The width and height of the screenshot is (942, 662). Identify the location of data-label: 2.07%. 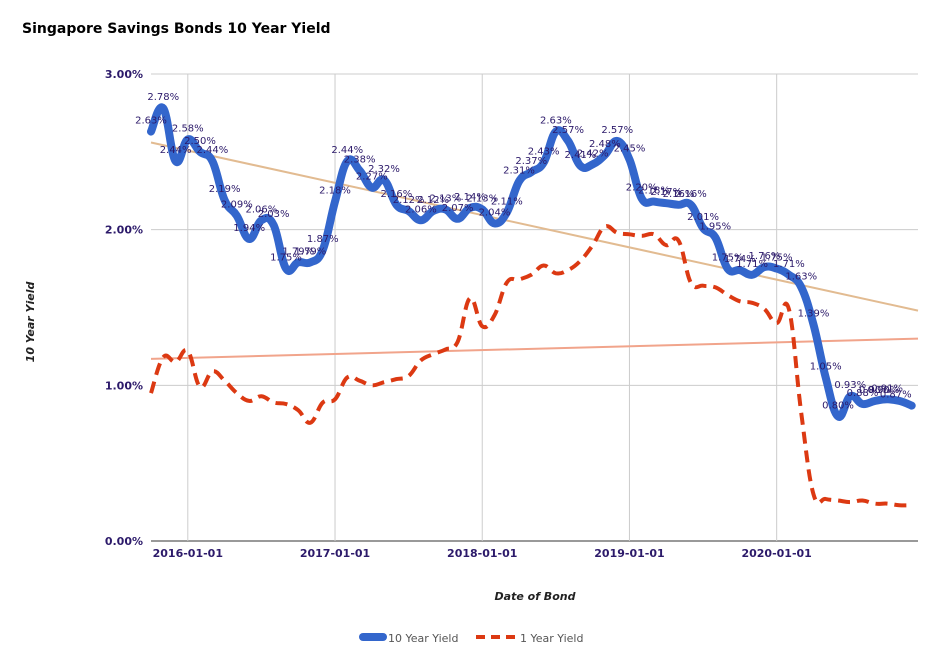
(458, 208).